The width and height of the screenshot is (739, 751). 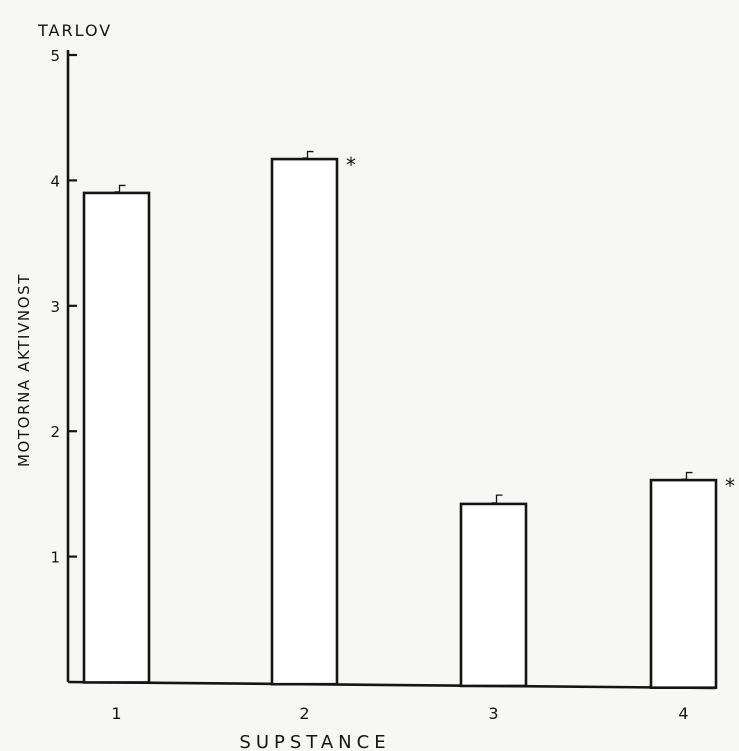 I want to click on x-axis-ticks: 1 2 3 4, so click(x=399, y=713).